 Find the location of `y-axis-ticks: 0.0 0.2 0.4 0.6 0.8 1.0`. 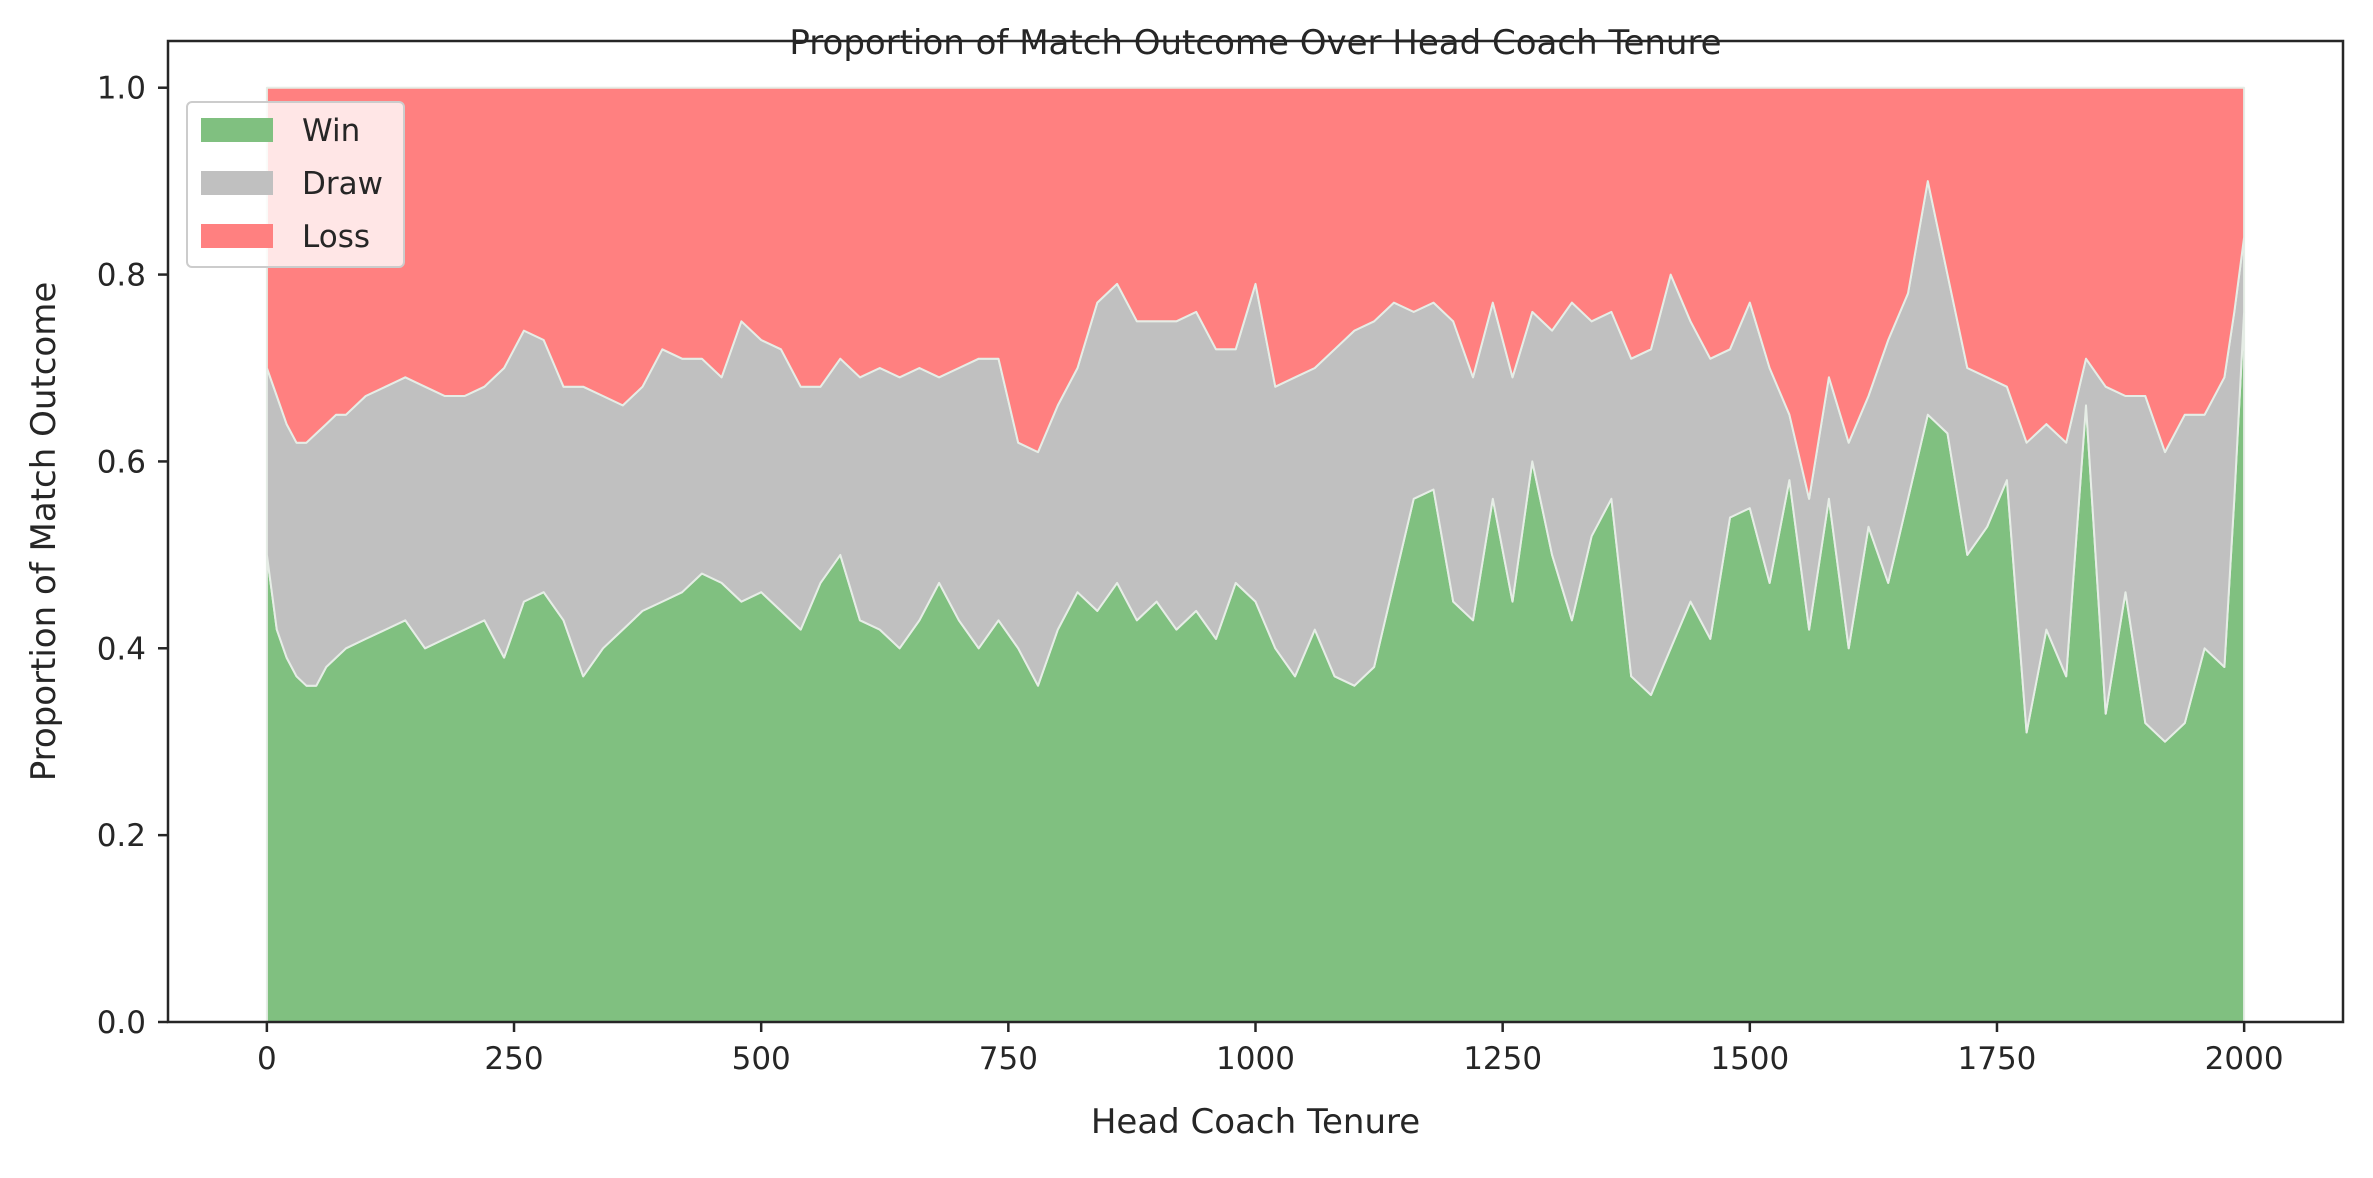

y-axis-ticks: 0.0 0.2 0.4 0.6 0.8 1.0 is located at coordinates (132, 556).